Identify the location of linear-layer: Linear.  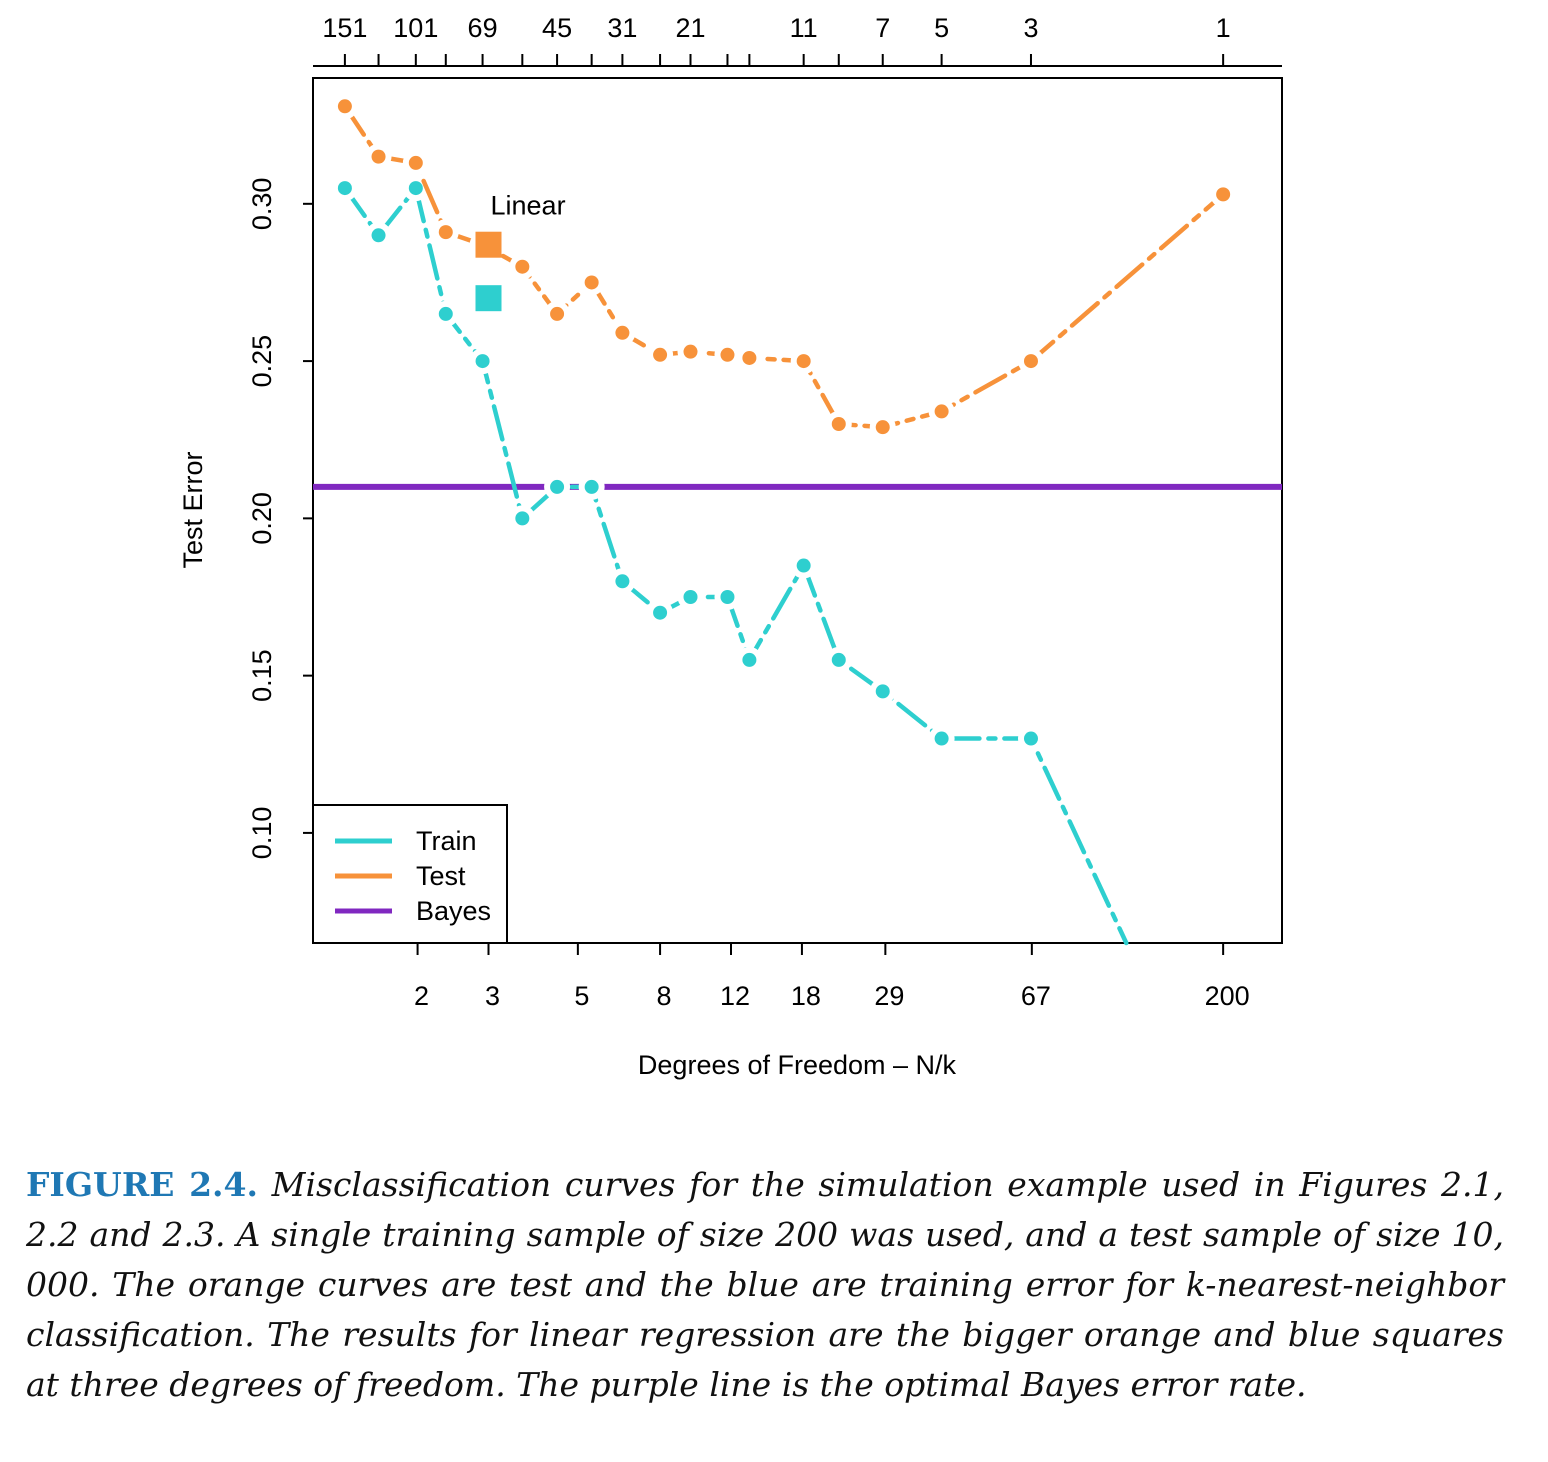
(520, 251).